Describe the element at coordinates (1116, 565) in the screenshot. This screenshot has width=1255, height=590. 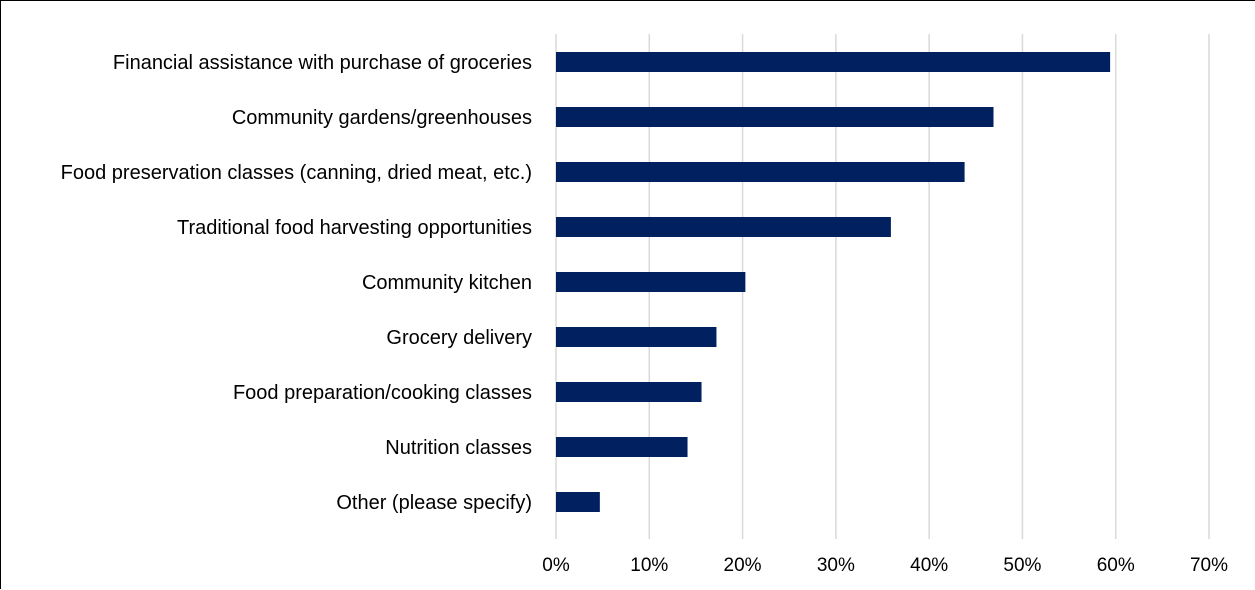
I see `x-tick-label: 60%` at that location.